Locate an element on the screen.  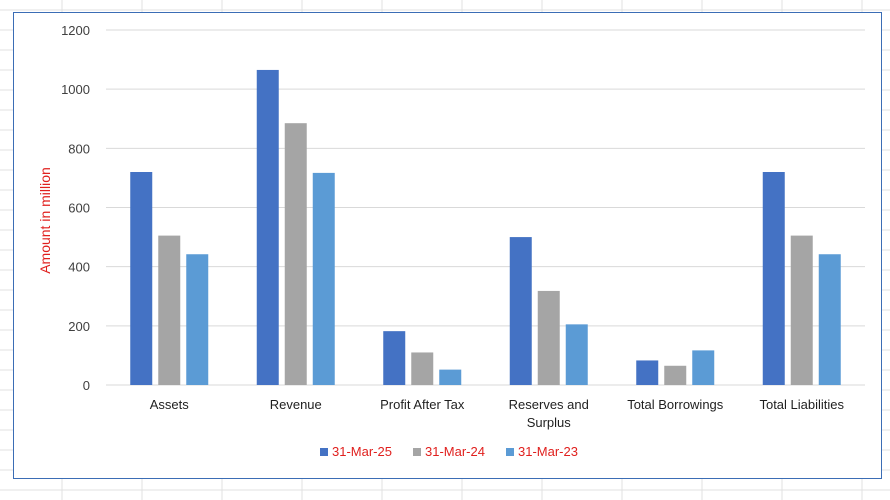
y-tick-label: 800 is located at coordinates (79, 148).